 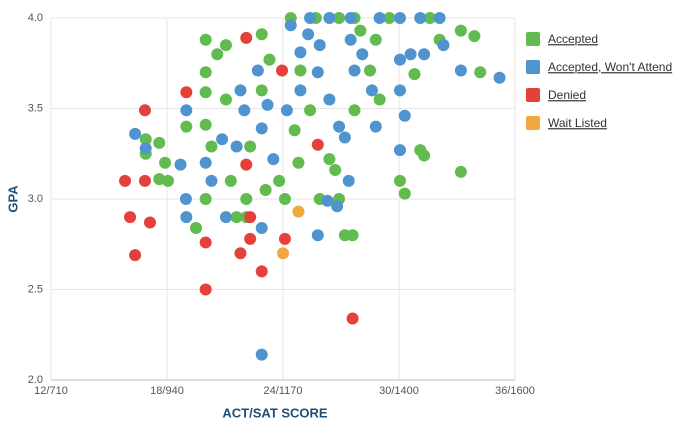 I want to click on legend-label: Accepted, so click(x=573, y=39).